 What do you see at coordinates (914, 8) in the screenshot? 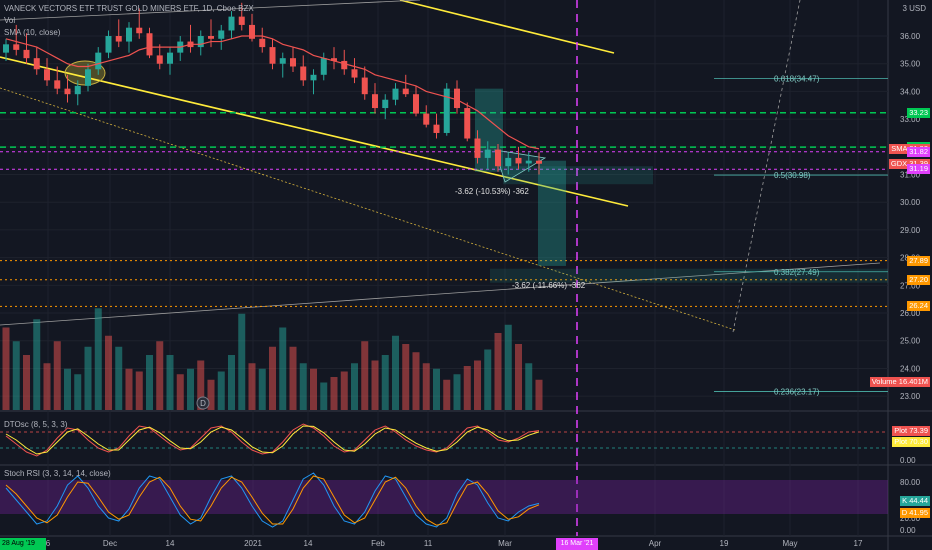
I see `currency-label: 3 USD` at bounding box center [914, 8].